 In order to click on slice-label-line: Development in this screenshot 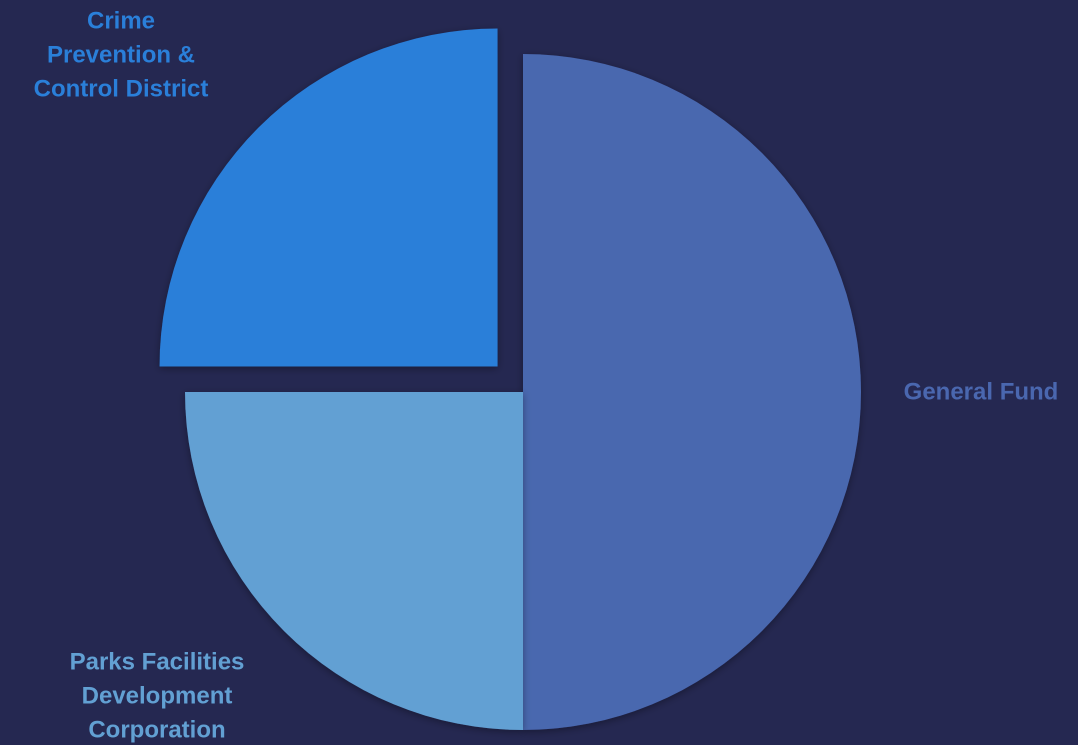, I will do `click(157, 695)`.